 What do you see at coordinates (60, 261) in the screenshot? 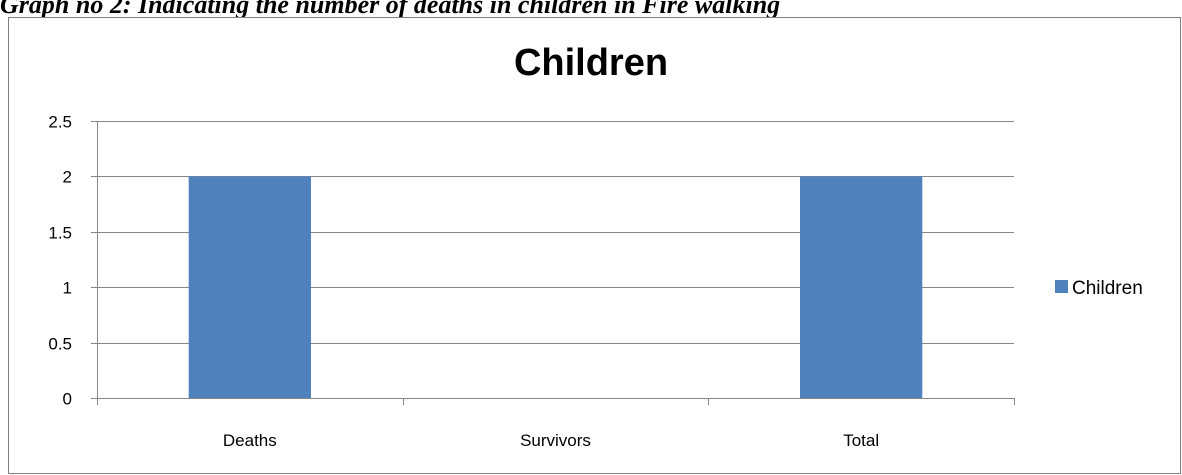
I see `y-tick-labels: 0 0.5 1 1.5 2 2.5` at bounding box center [60, 261].